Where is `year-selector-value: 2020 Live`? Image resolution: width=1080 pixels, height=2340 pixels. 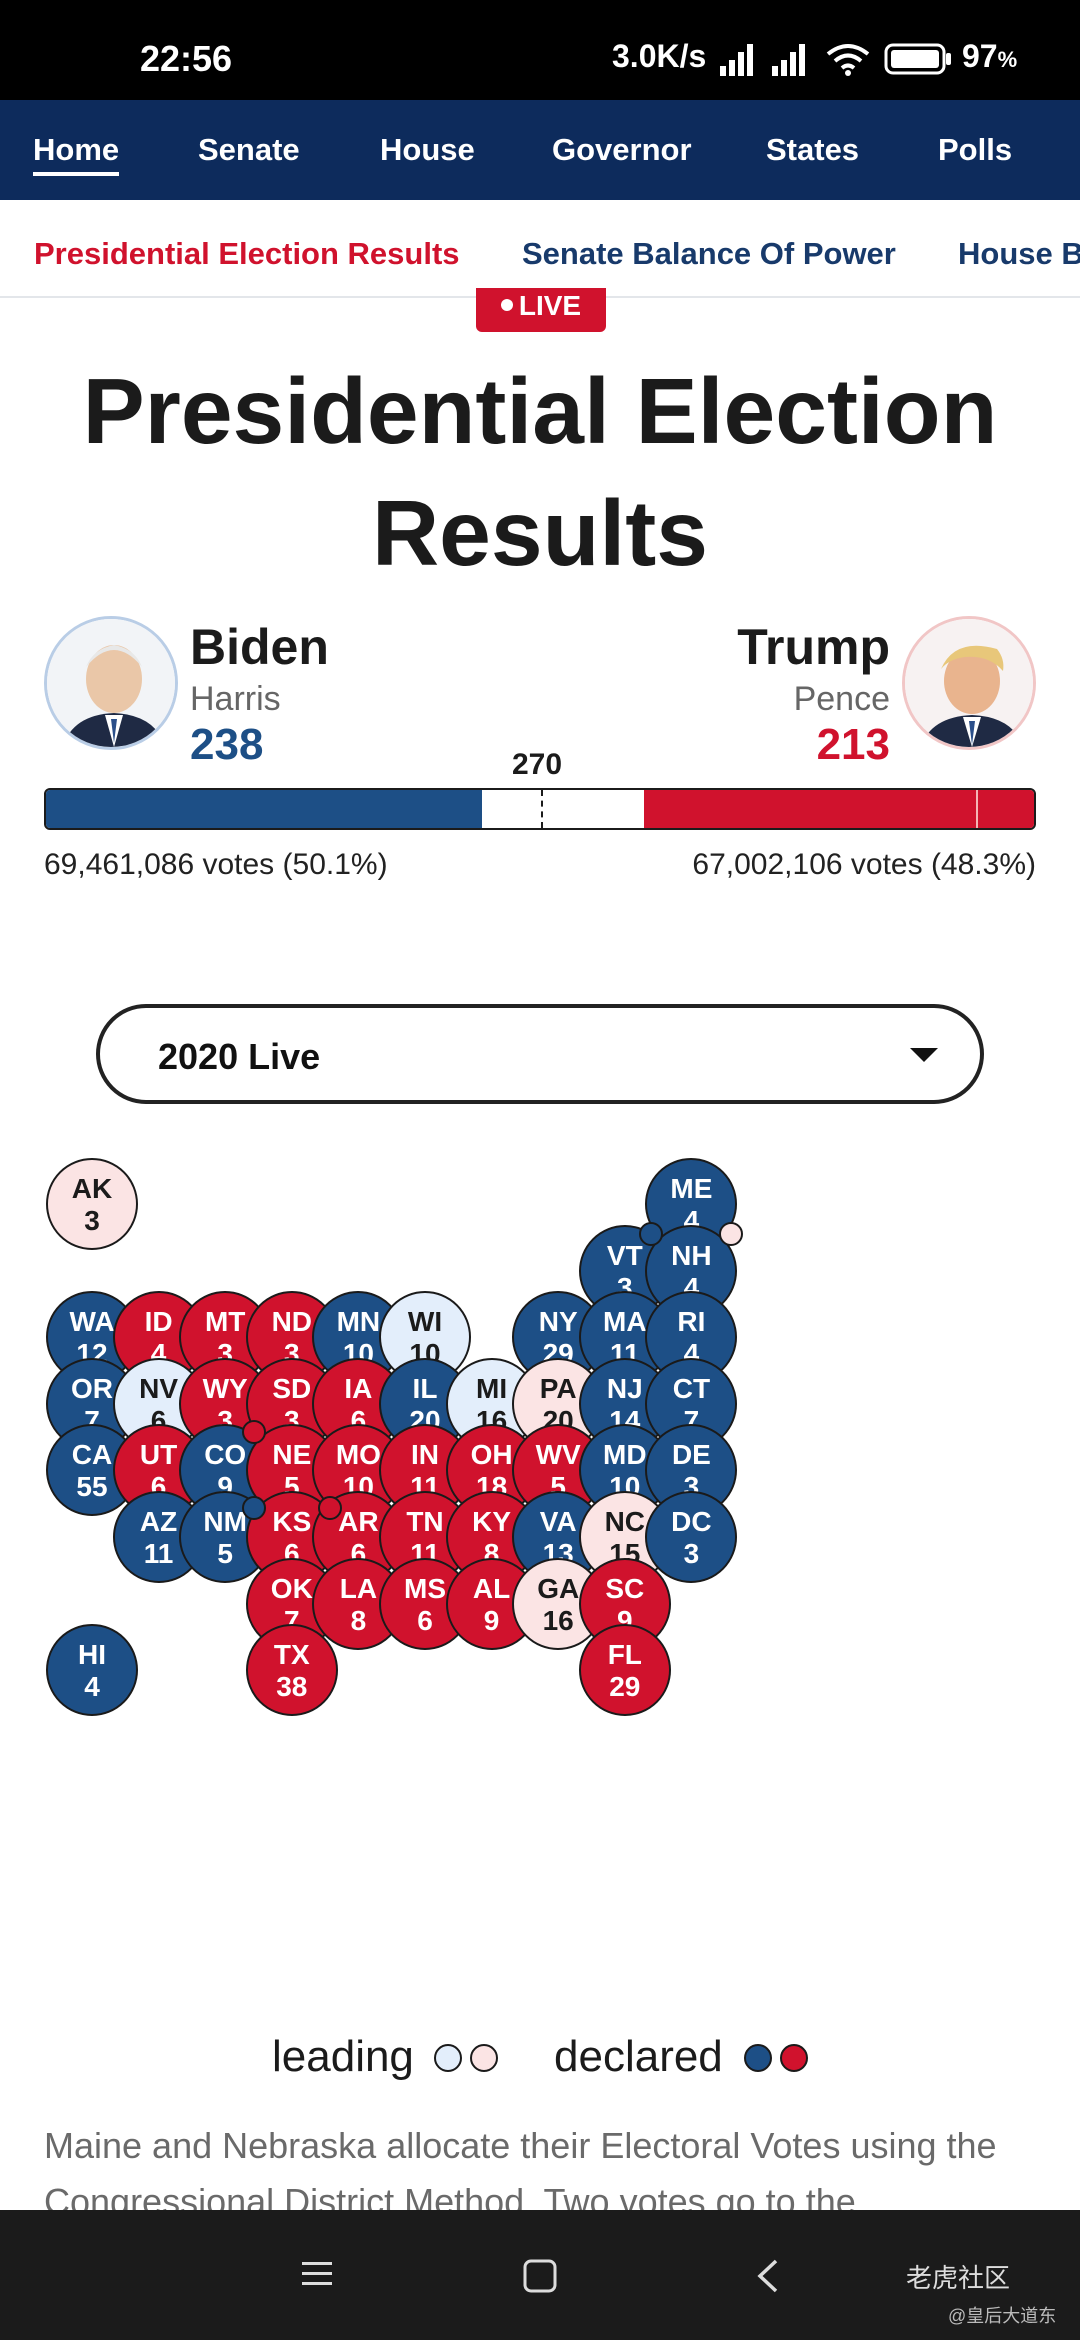 year-selector-value: 2020 Live is located at coordinates (239, 1056).